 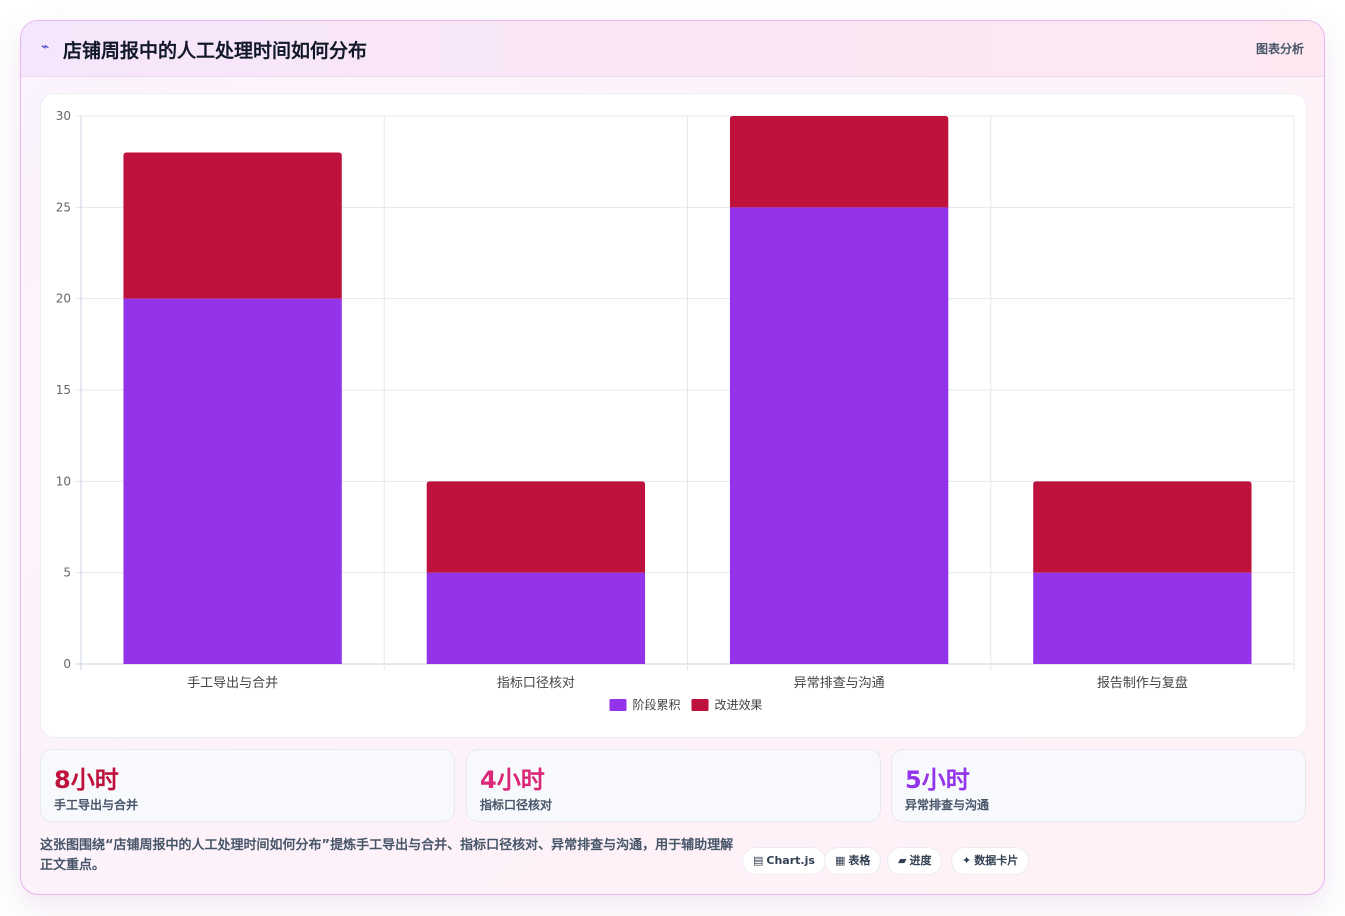 I want to click on y-tick-label: 5, so click(x=67, y=573).